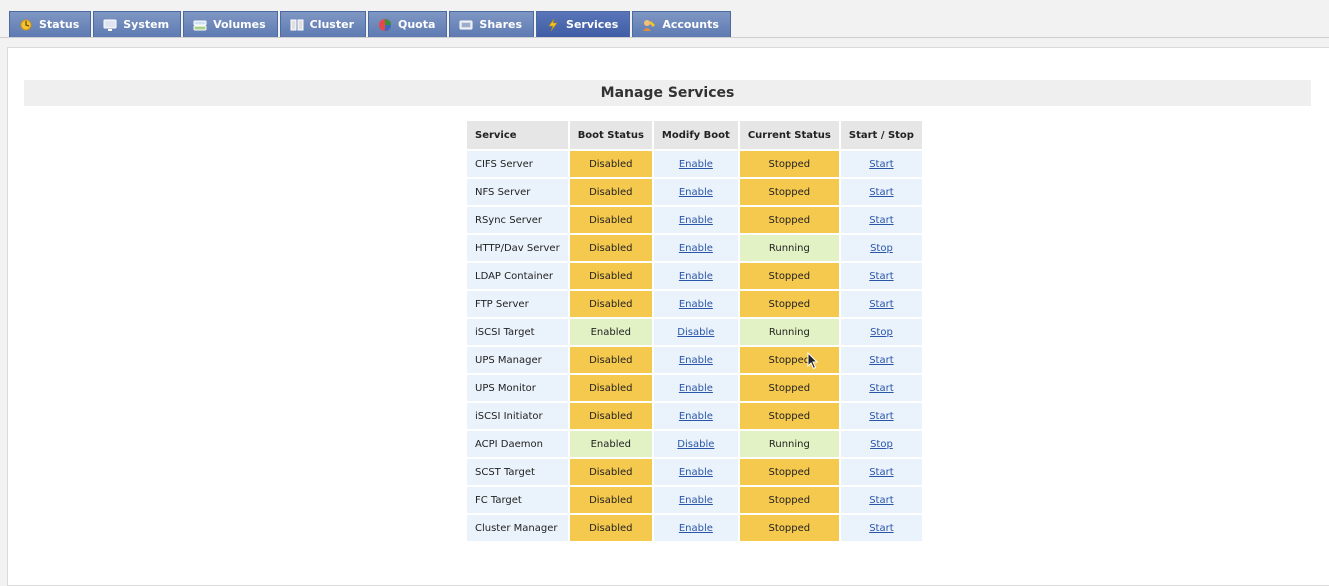 The width and height of the screenshot is (1329, 586). Describe the element at coordinates (881, 135) in the screenshot. I see `header-start-stop: Start / Stop` at that location.